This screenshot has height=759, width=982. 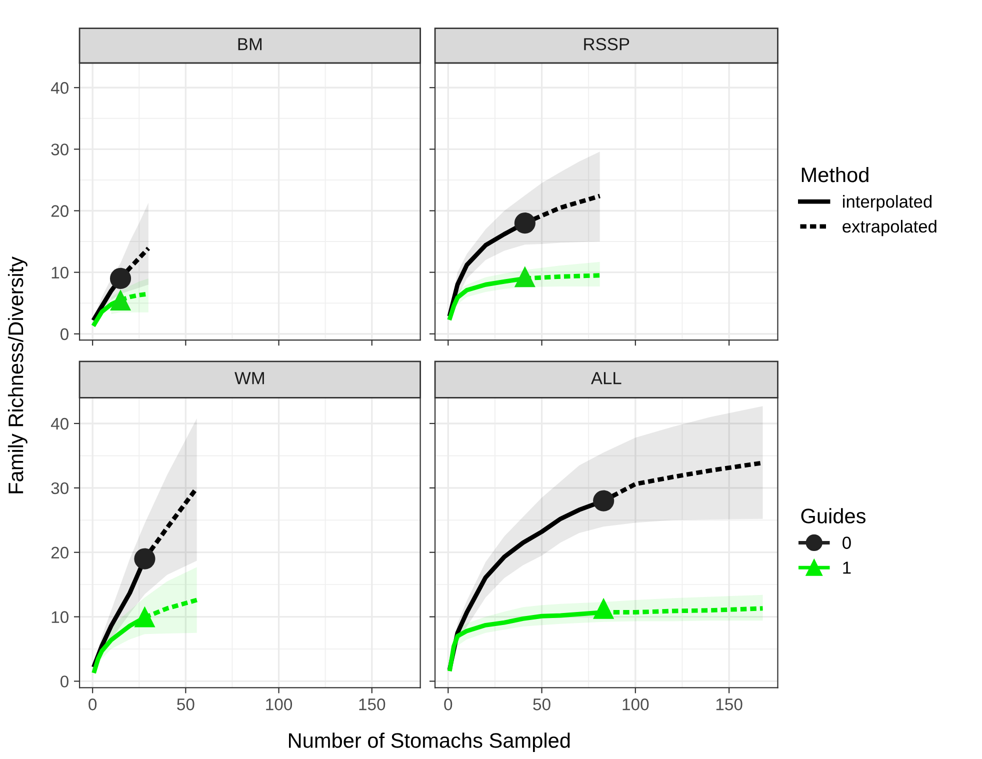 What do you see at coordinates (18, 375) in the screenshot?
I see `y-axis-title: Family Richness/Diversity` at bounding box center [18, 375].